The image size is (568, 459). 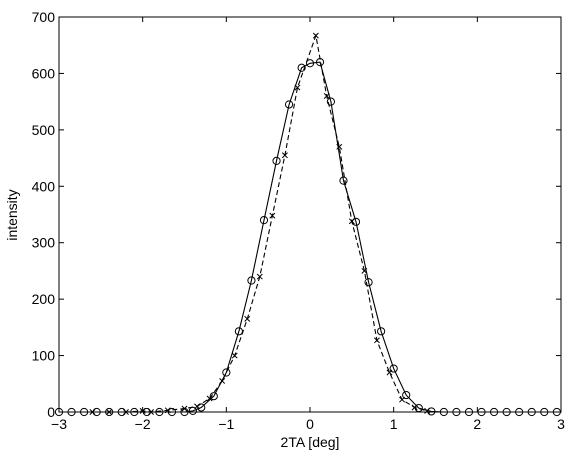 What do you see at coordinates (310, 424) in the screenshot?
I see `x-tick-label: 0` at bounding box center [310, 424].